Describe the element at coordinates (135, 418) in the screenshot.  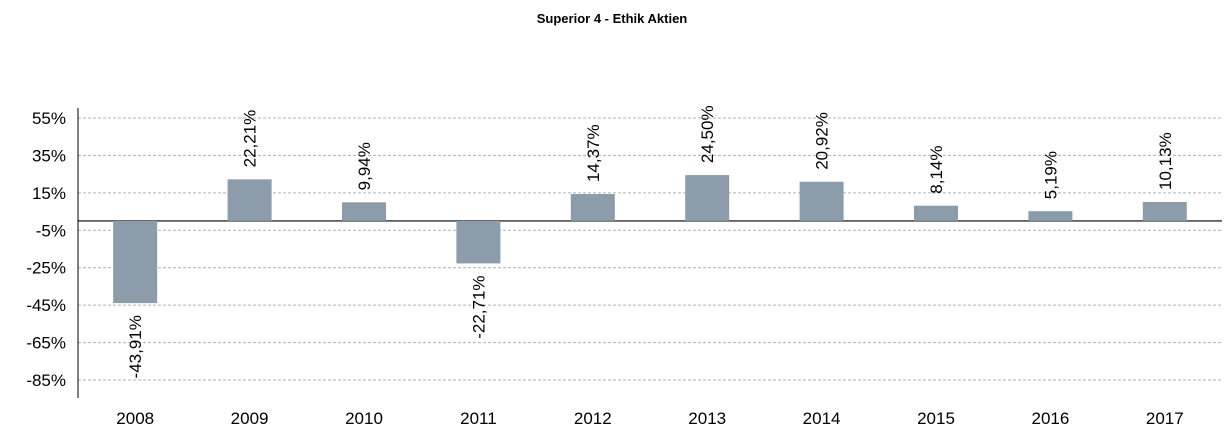
I see `x-tick-label: 2008` at that location.